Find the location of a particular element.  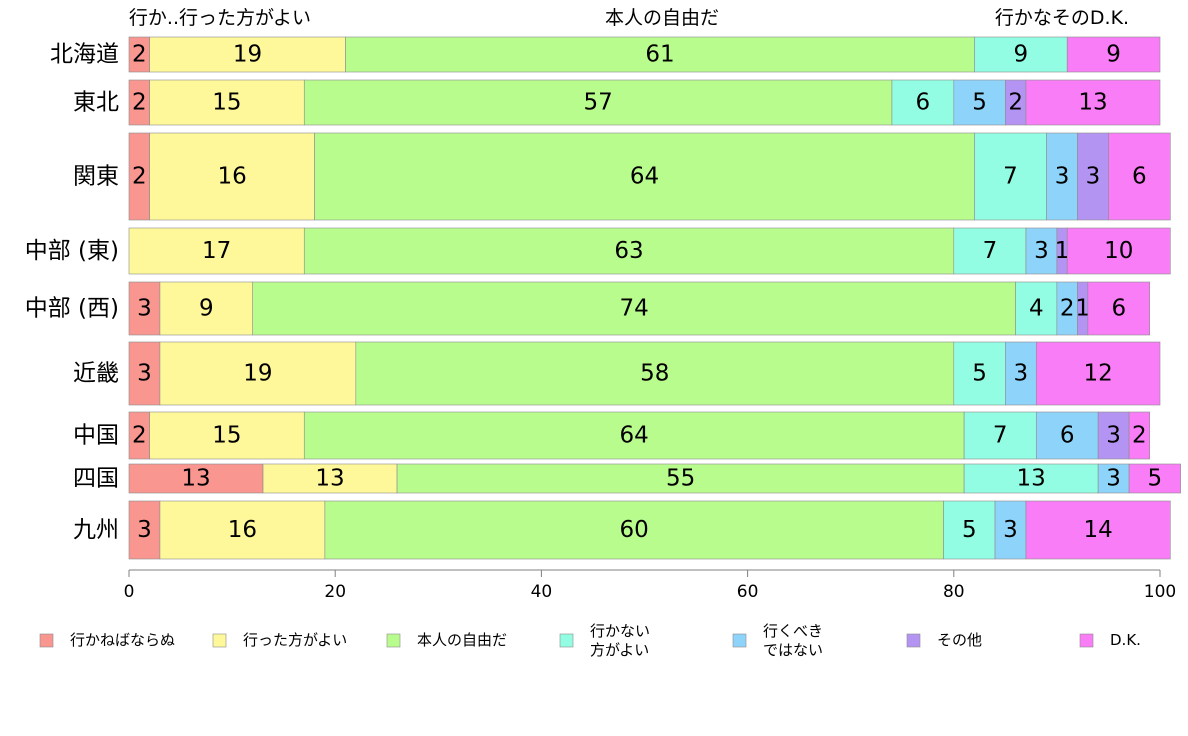

data-label: 61 is located at coordinates (659, 55).